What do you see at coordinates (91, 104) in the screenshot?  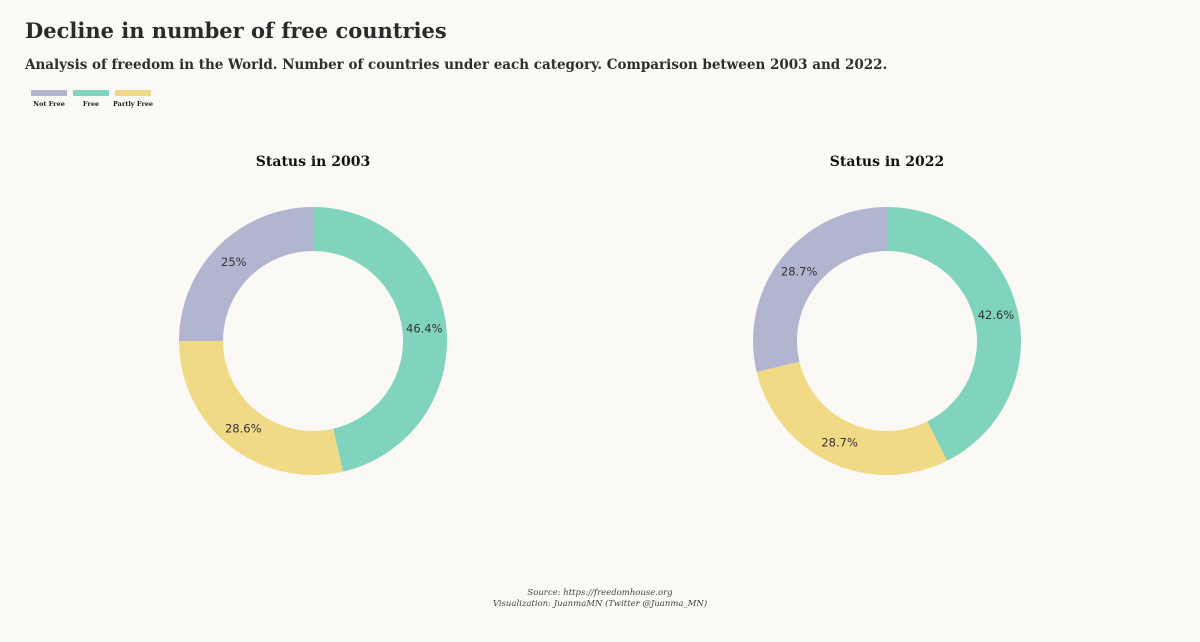 I see `legend-label-free: Free` at bounding box center [91, 104].